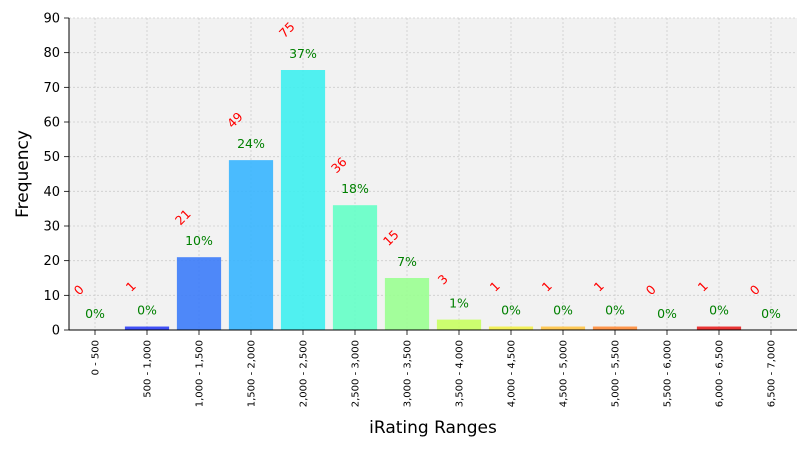 The width and height of the screenshot is (810, 450). I want to click on x-tick-label: 4,000 - 4,500, so click(512, 373).